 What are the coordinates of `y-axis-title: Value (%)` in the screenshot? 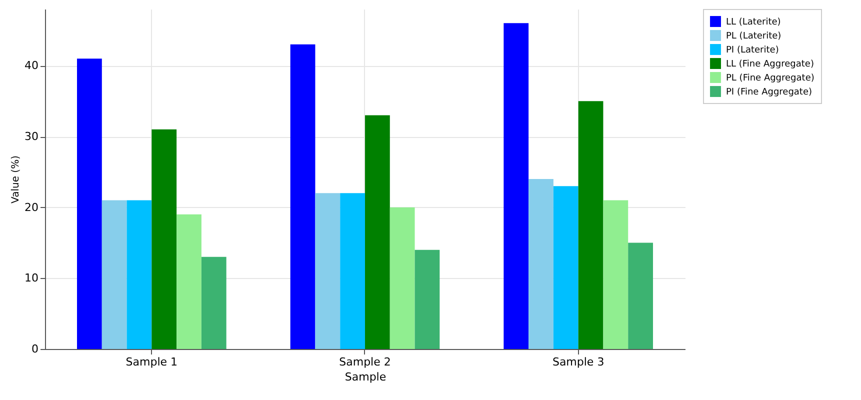 It's located at (16, 179).